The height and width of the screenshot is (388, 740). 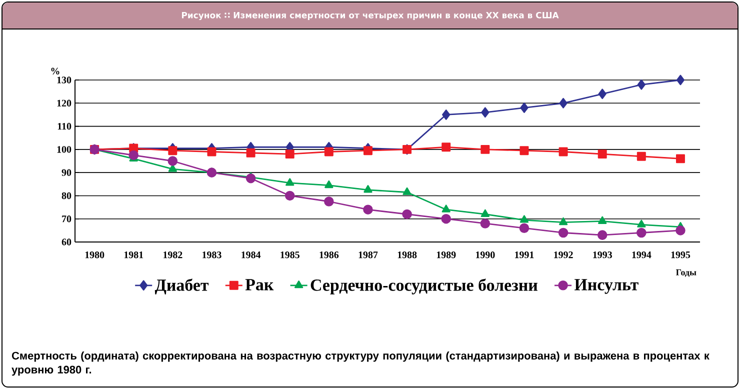 I want to click on x-tick-label: 1988, so click(x=407, y=254).